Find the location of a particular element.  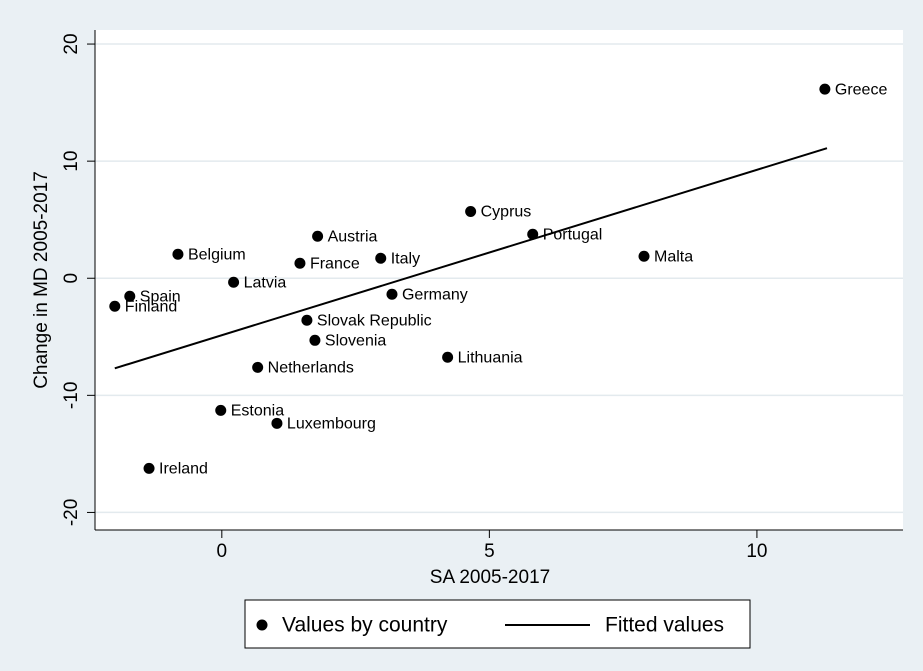

y-tick-label: -10 is located at coordinates (71, 395).